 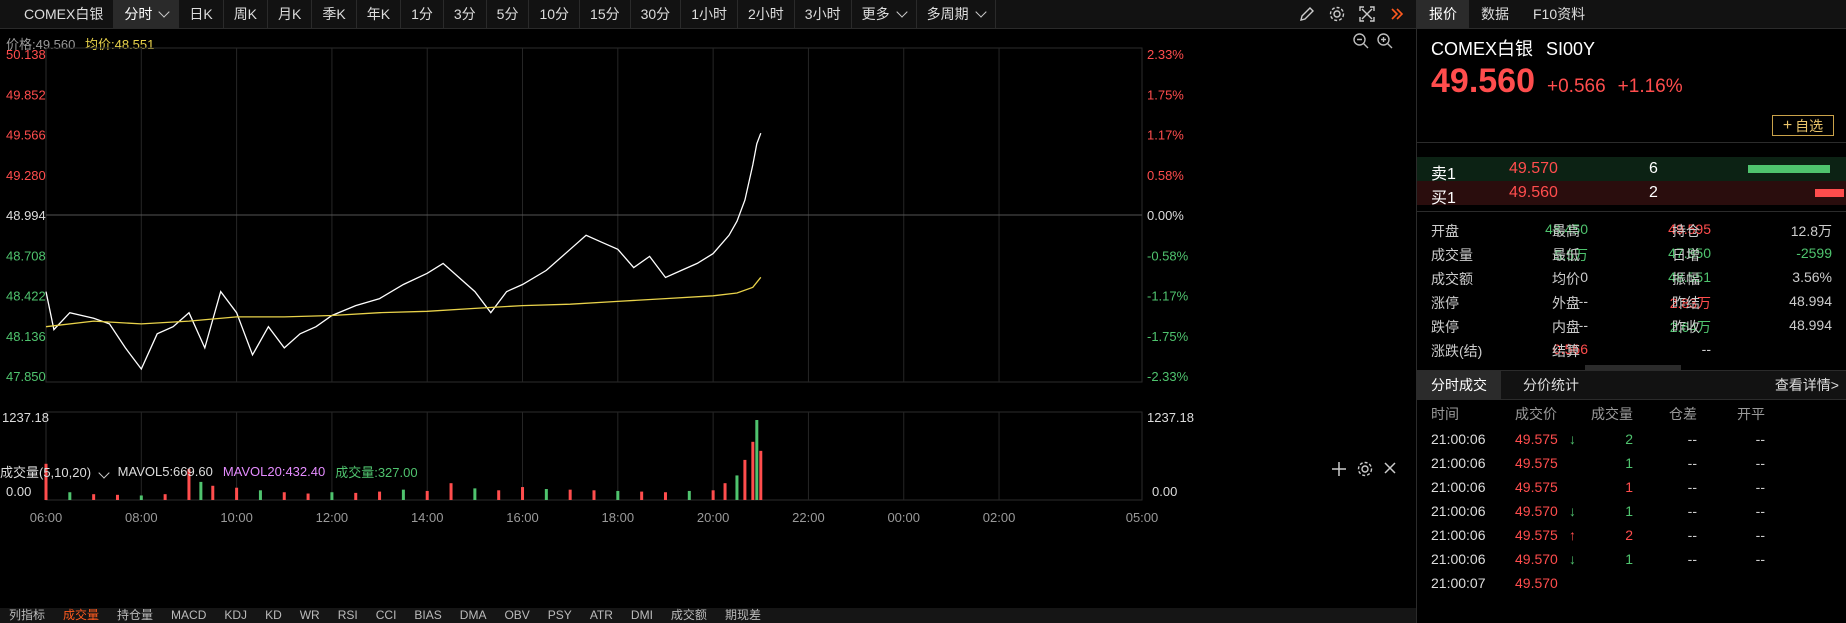 What do you see at coordinates (189, 615) in the screenshot?
I see `indicator-tab-3: MACD` at bounding box center [189, 615].